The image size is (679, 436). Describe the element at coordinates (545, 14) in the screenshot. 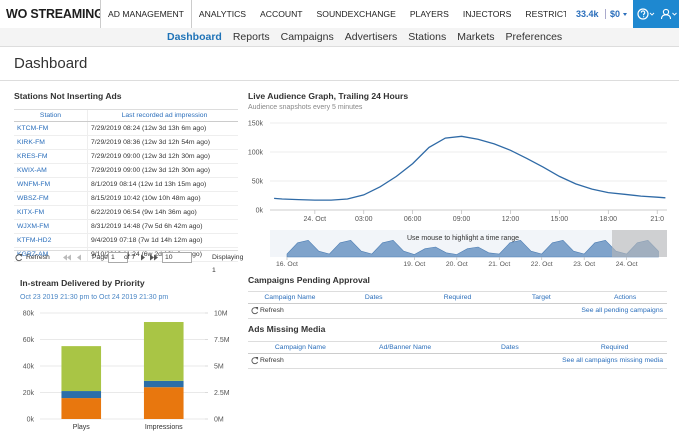

I see `nav-item: RESTRICTIONS` at that location.